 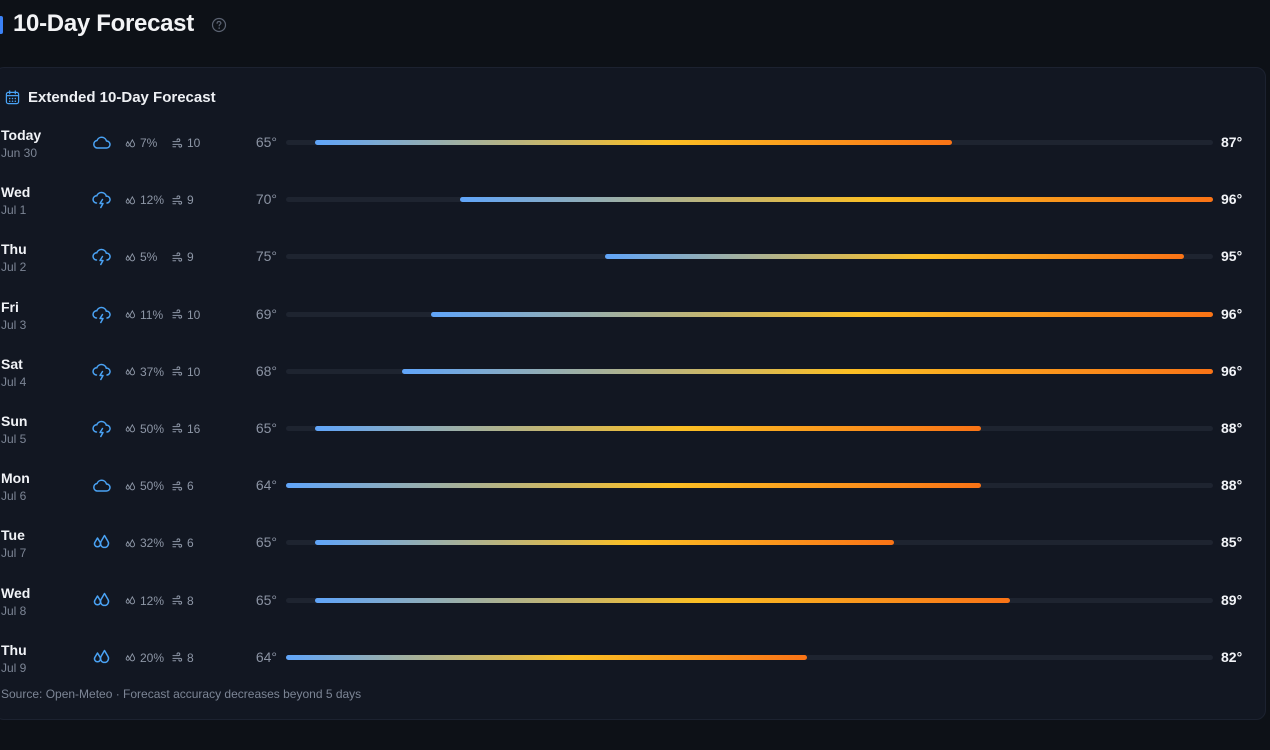 What do you see at coordinates (14, 438) in the screenshot?
I see `day-date: Jul 5` at bounding box center [14, 438].